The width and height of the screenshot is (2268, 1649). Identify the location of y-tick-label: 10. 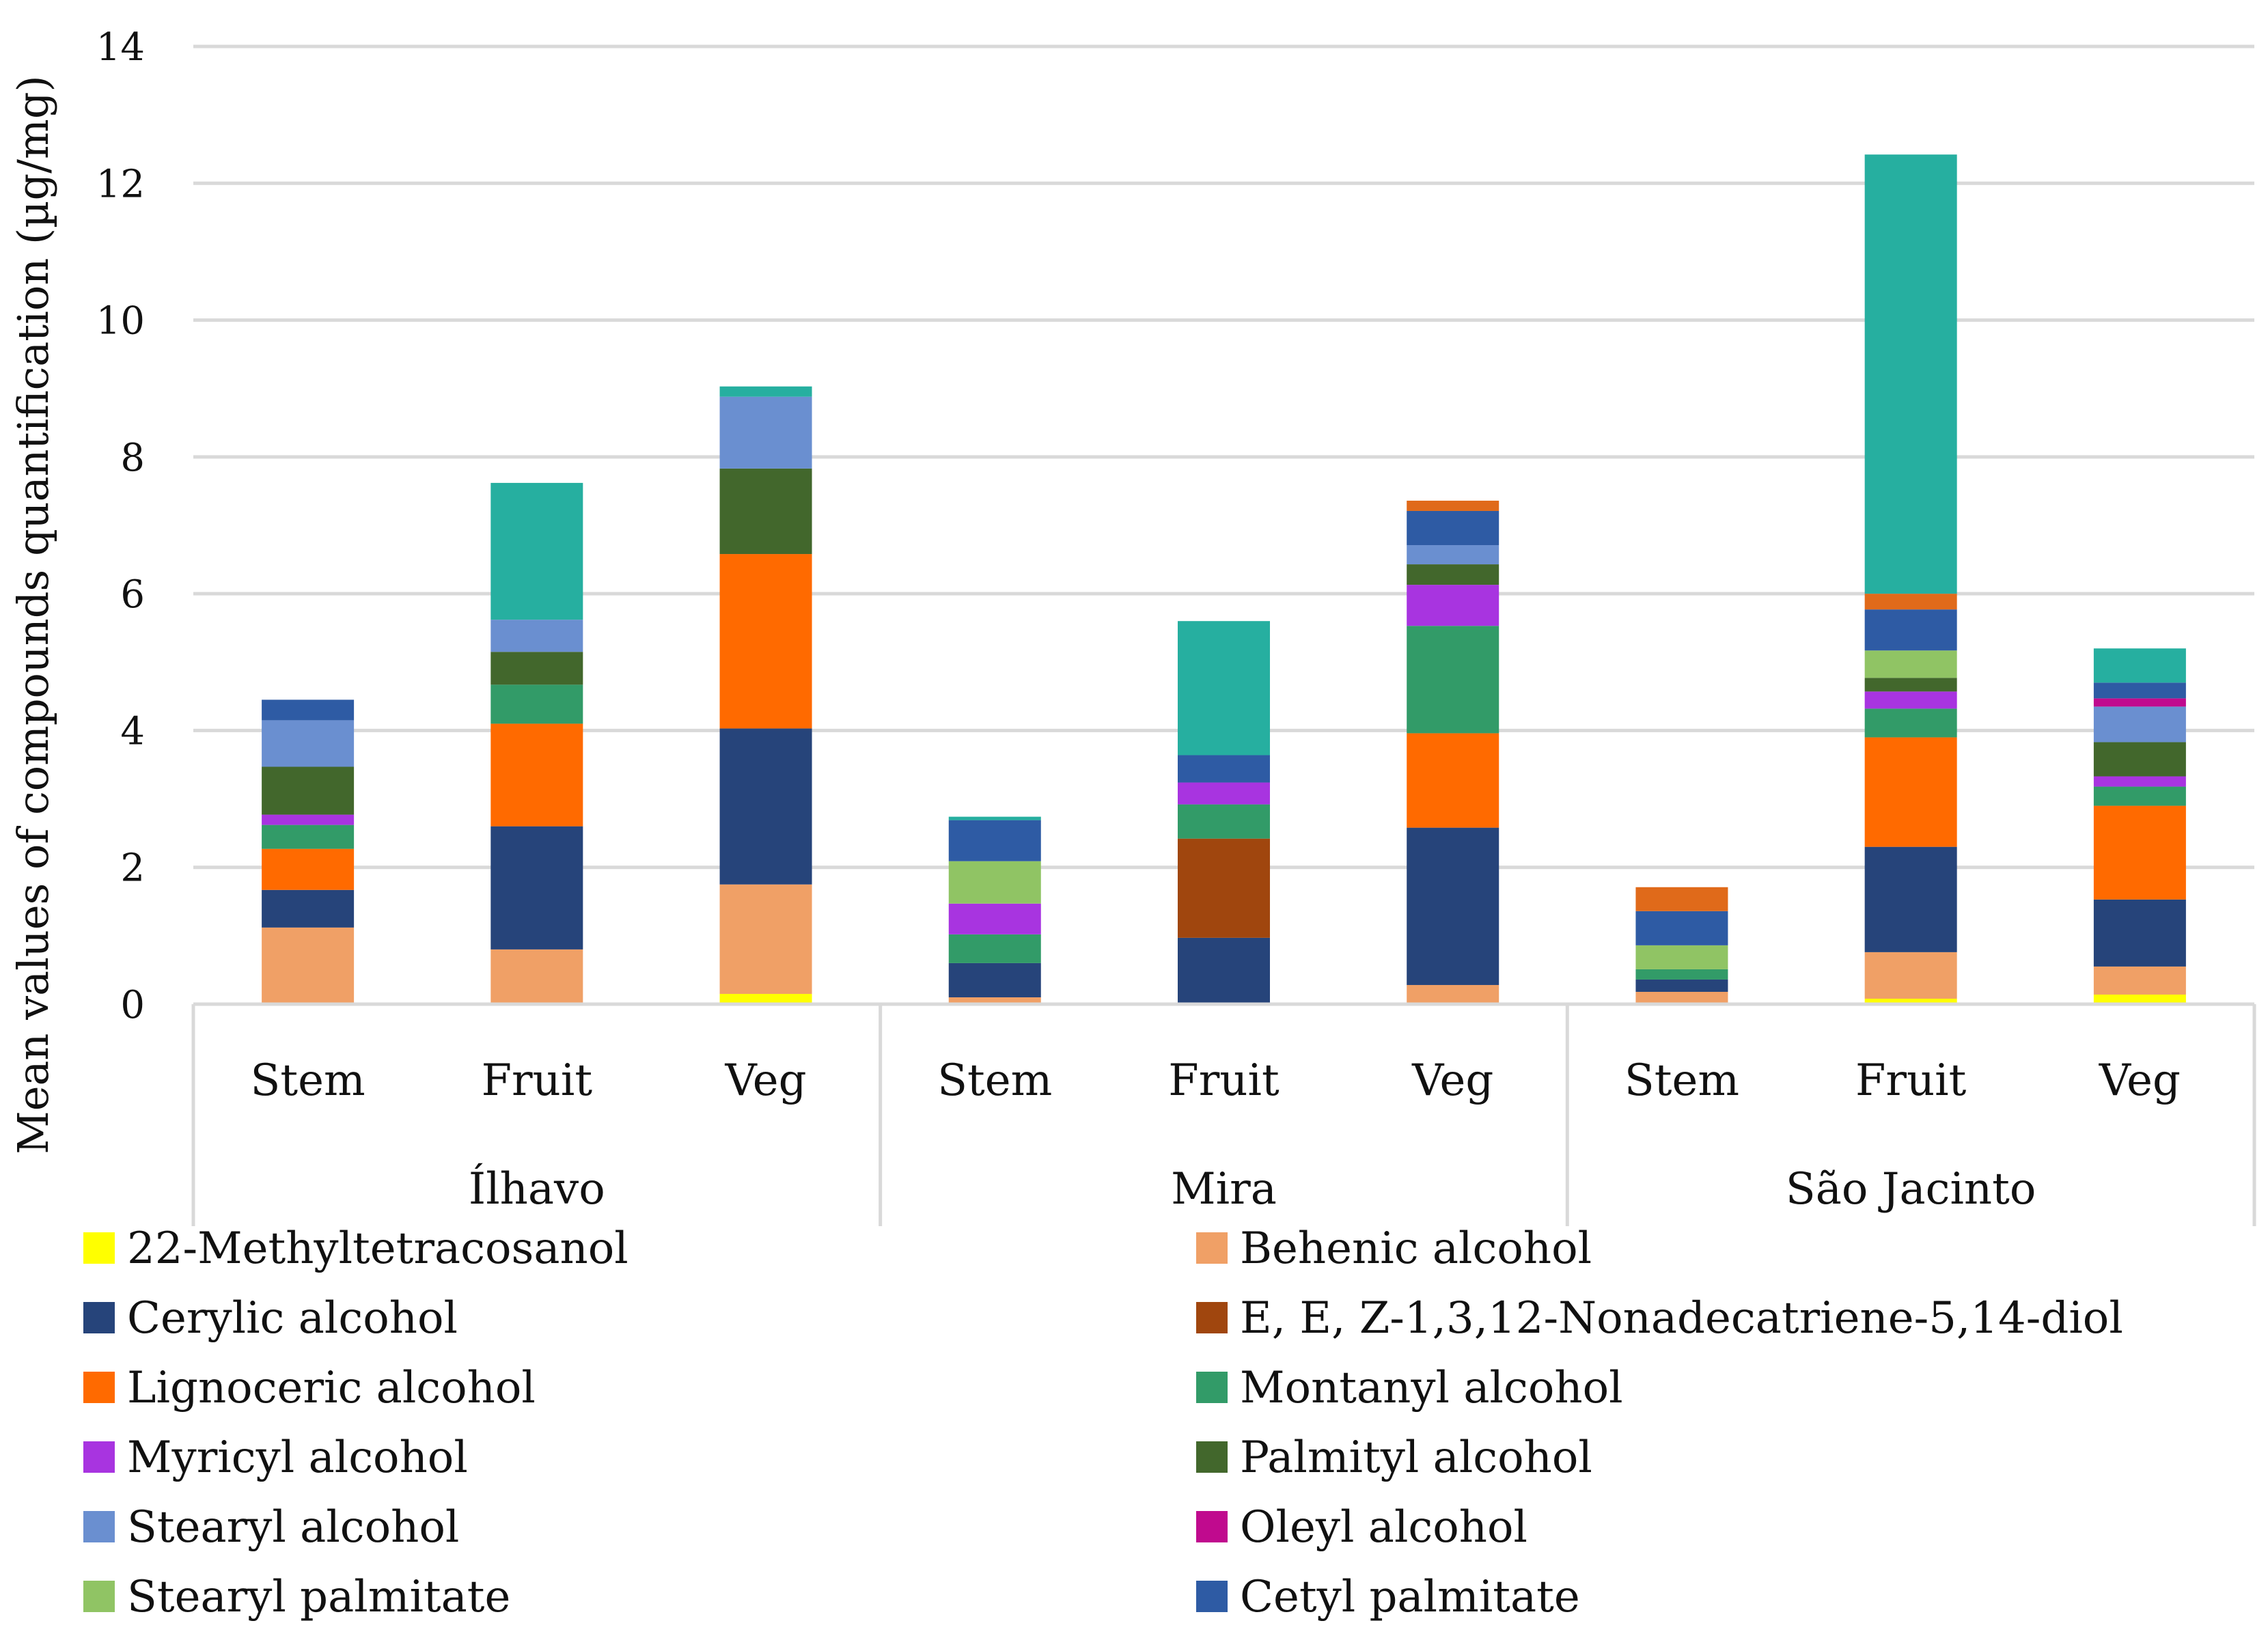
(120, 321).